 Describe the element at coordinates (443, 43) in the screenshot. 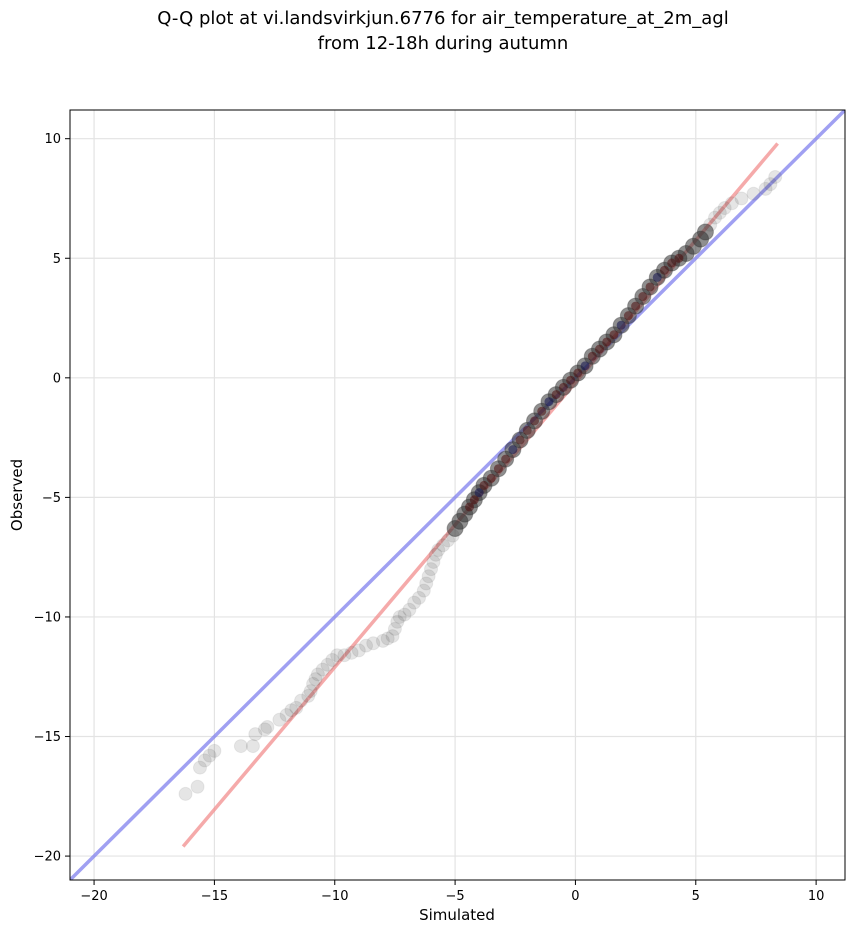

I see `chart-title-line-2: from 12-18h during autumn` at that location.